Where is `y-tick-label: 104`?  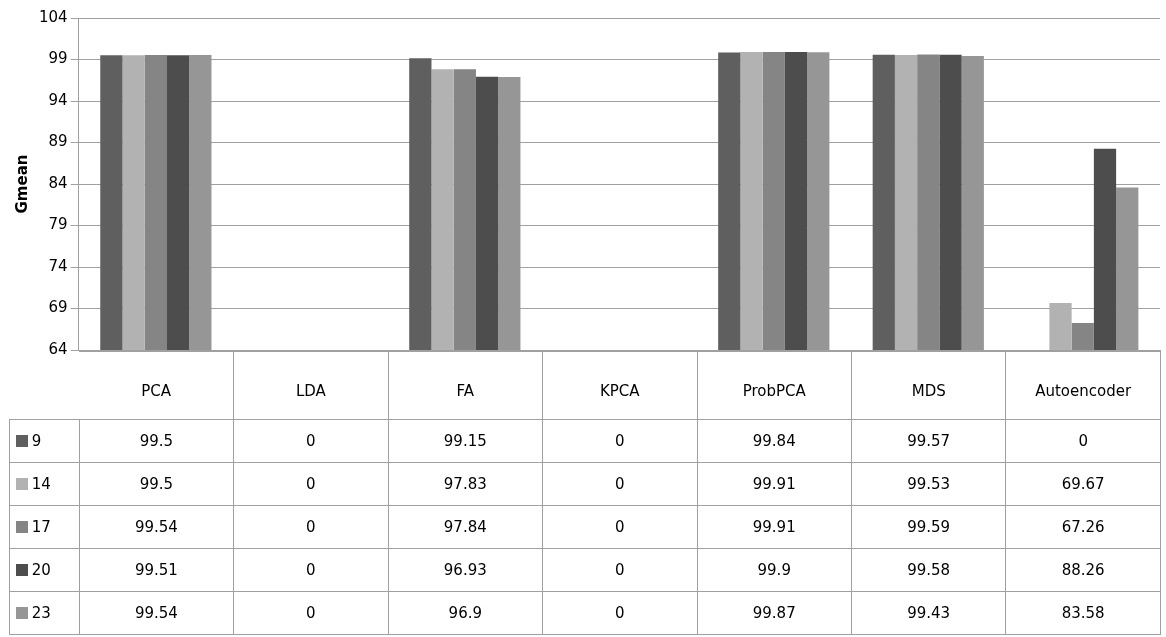
y-tick-label: 104 is located at coordinates (53, 16).